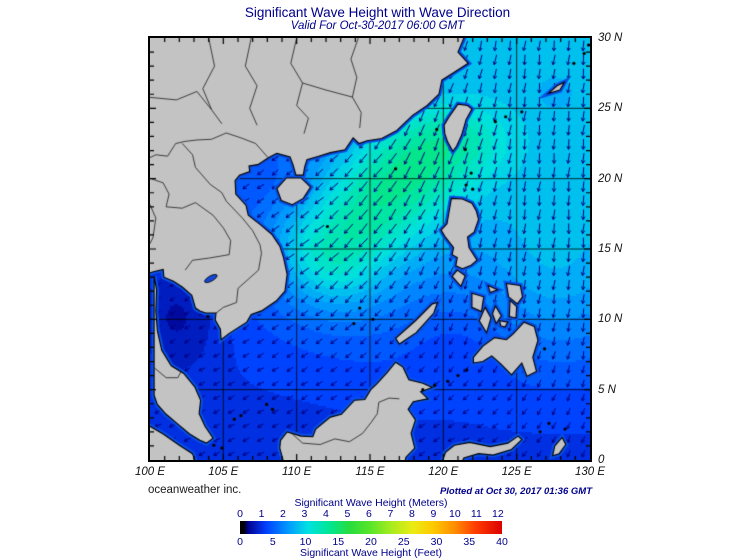 The height and width of the screenshot is (560, 755). Describe the element at coordinates (607, 389) in the screenshot. I see `y-axis-label: 5 N` at that location.